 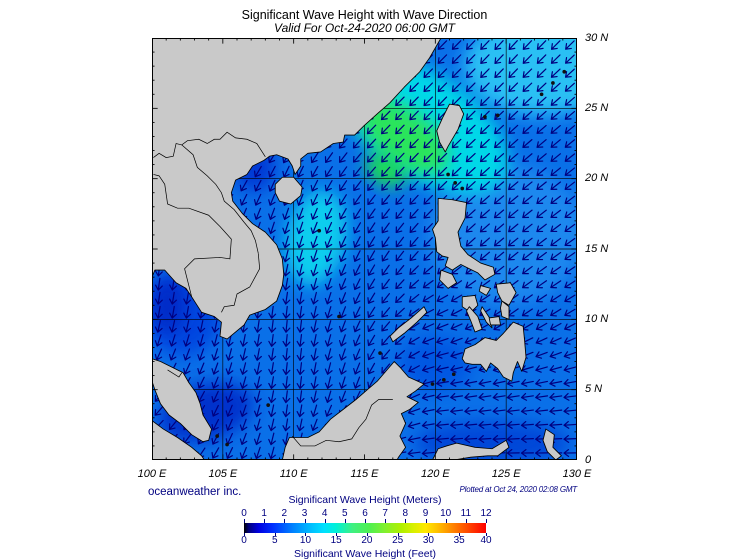 What do you see at coordinates (275, 534) in the screenshot?
I see `feet-tick-mark` at bounding box center [275, 534].